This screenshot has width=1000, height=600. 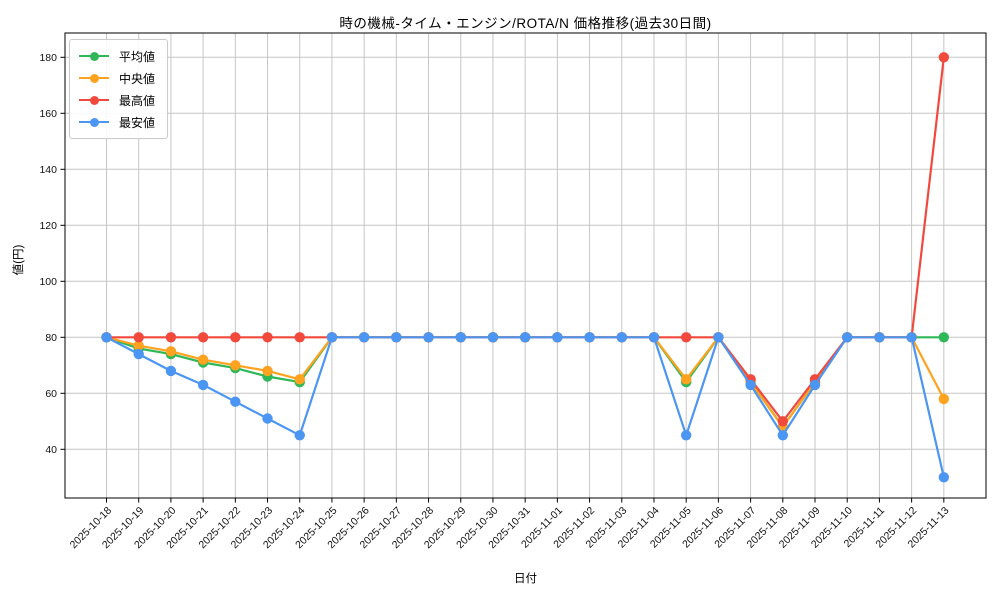 I want to click on legend-item-median: 中央値, so click(x=117, y=78).